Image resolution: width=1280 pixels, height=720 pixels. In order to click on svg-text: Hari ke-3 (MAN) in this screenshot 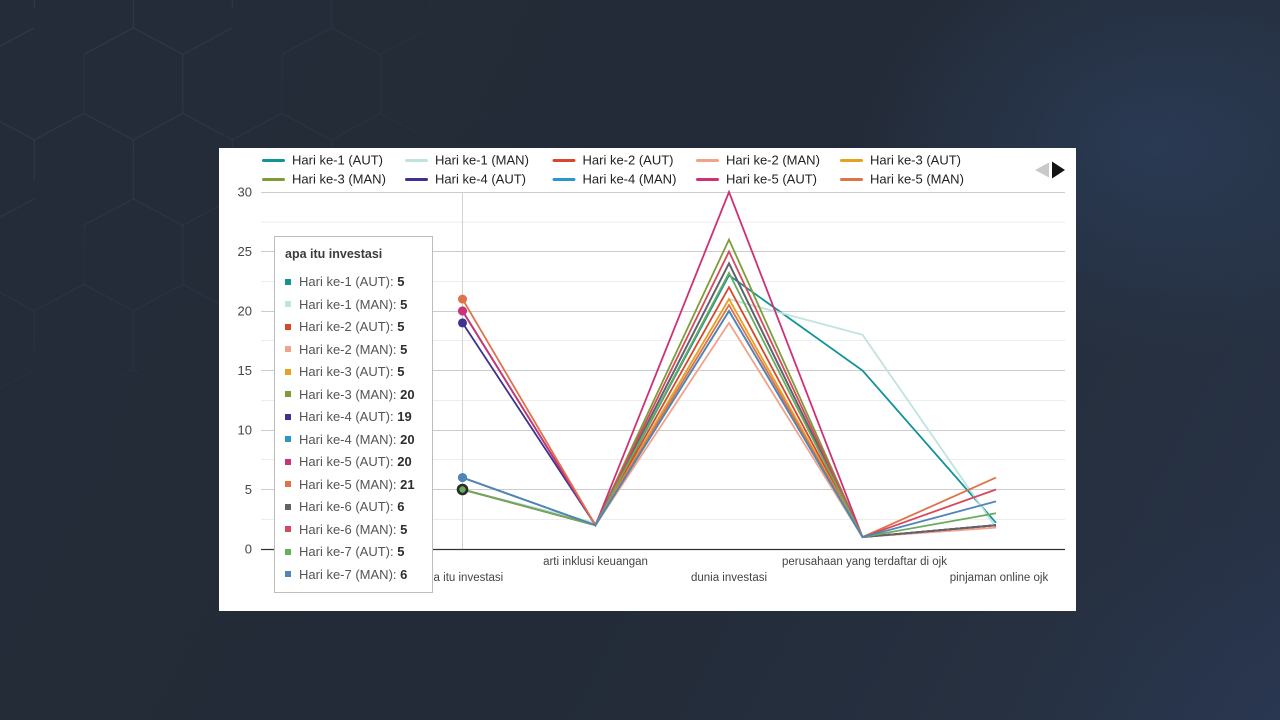, I will do `click(339, 179)`.